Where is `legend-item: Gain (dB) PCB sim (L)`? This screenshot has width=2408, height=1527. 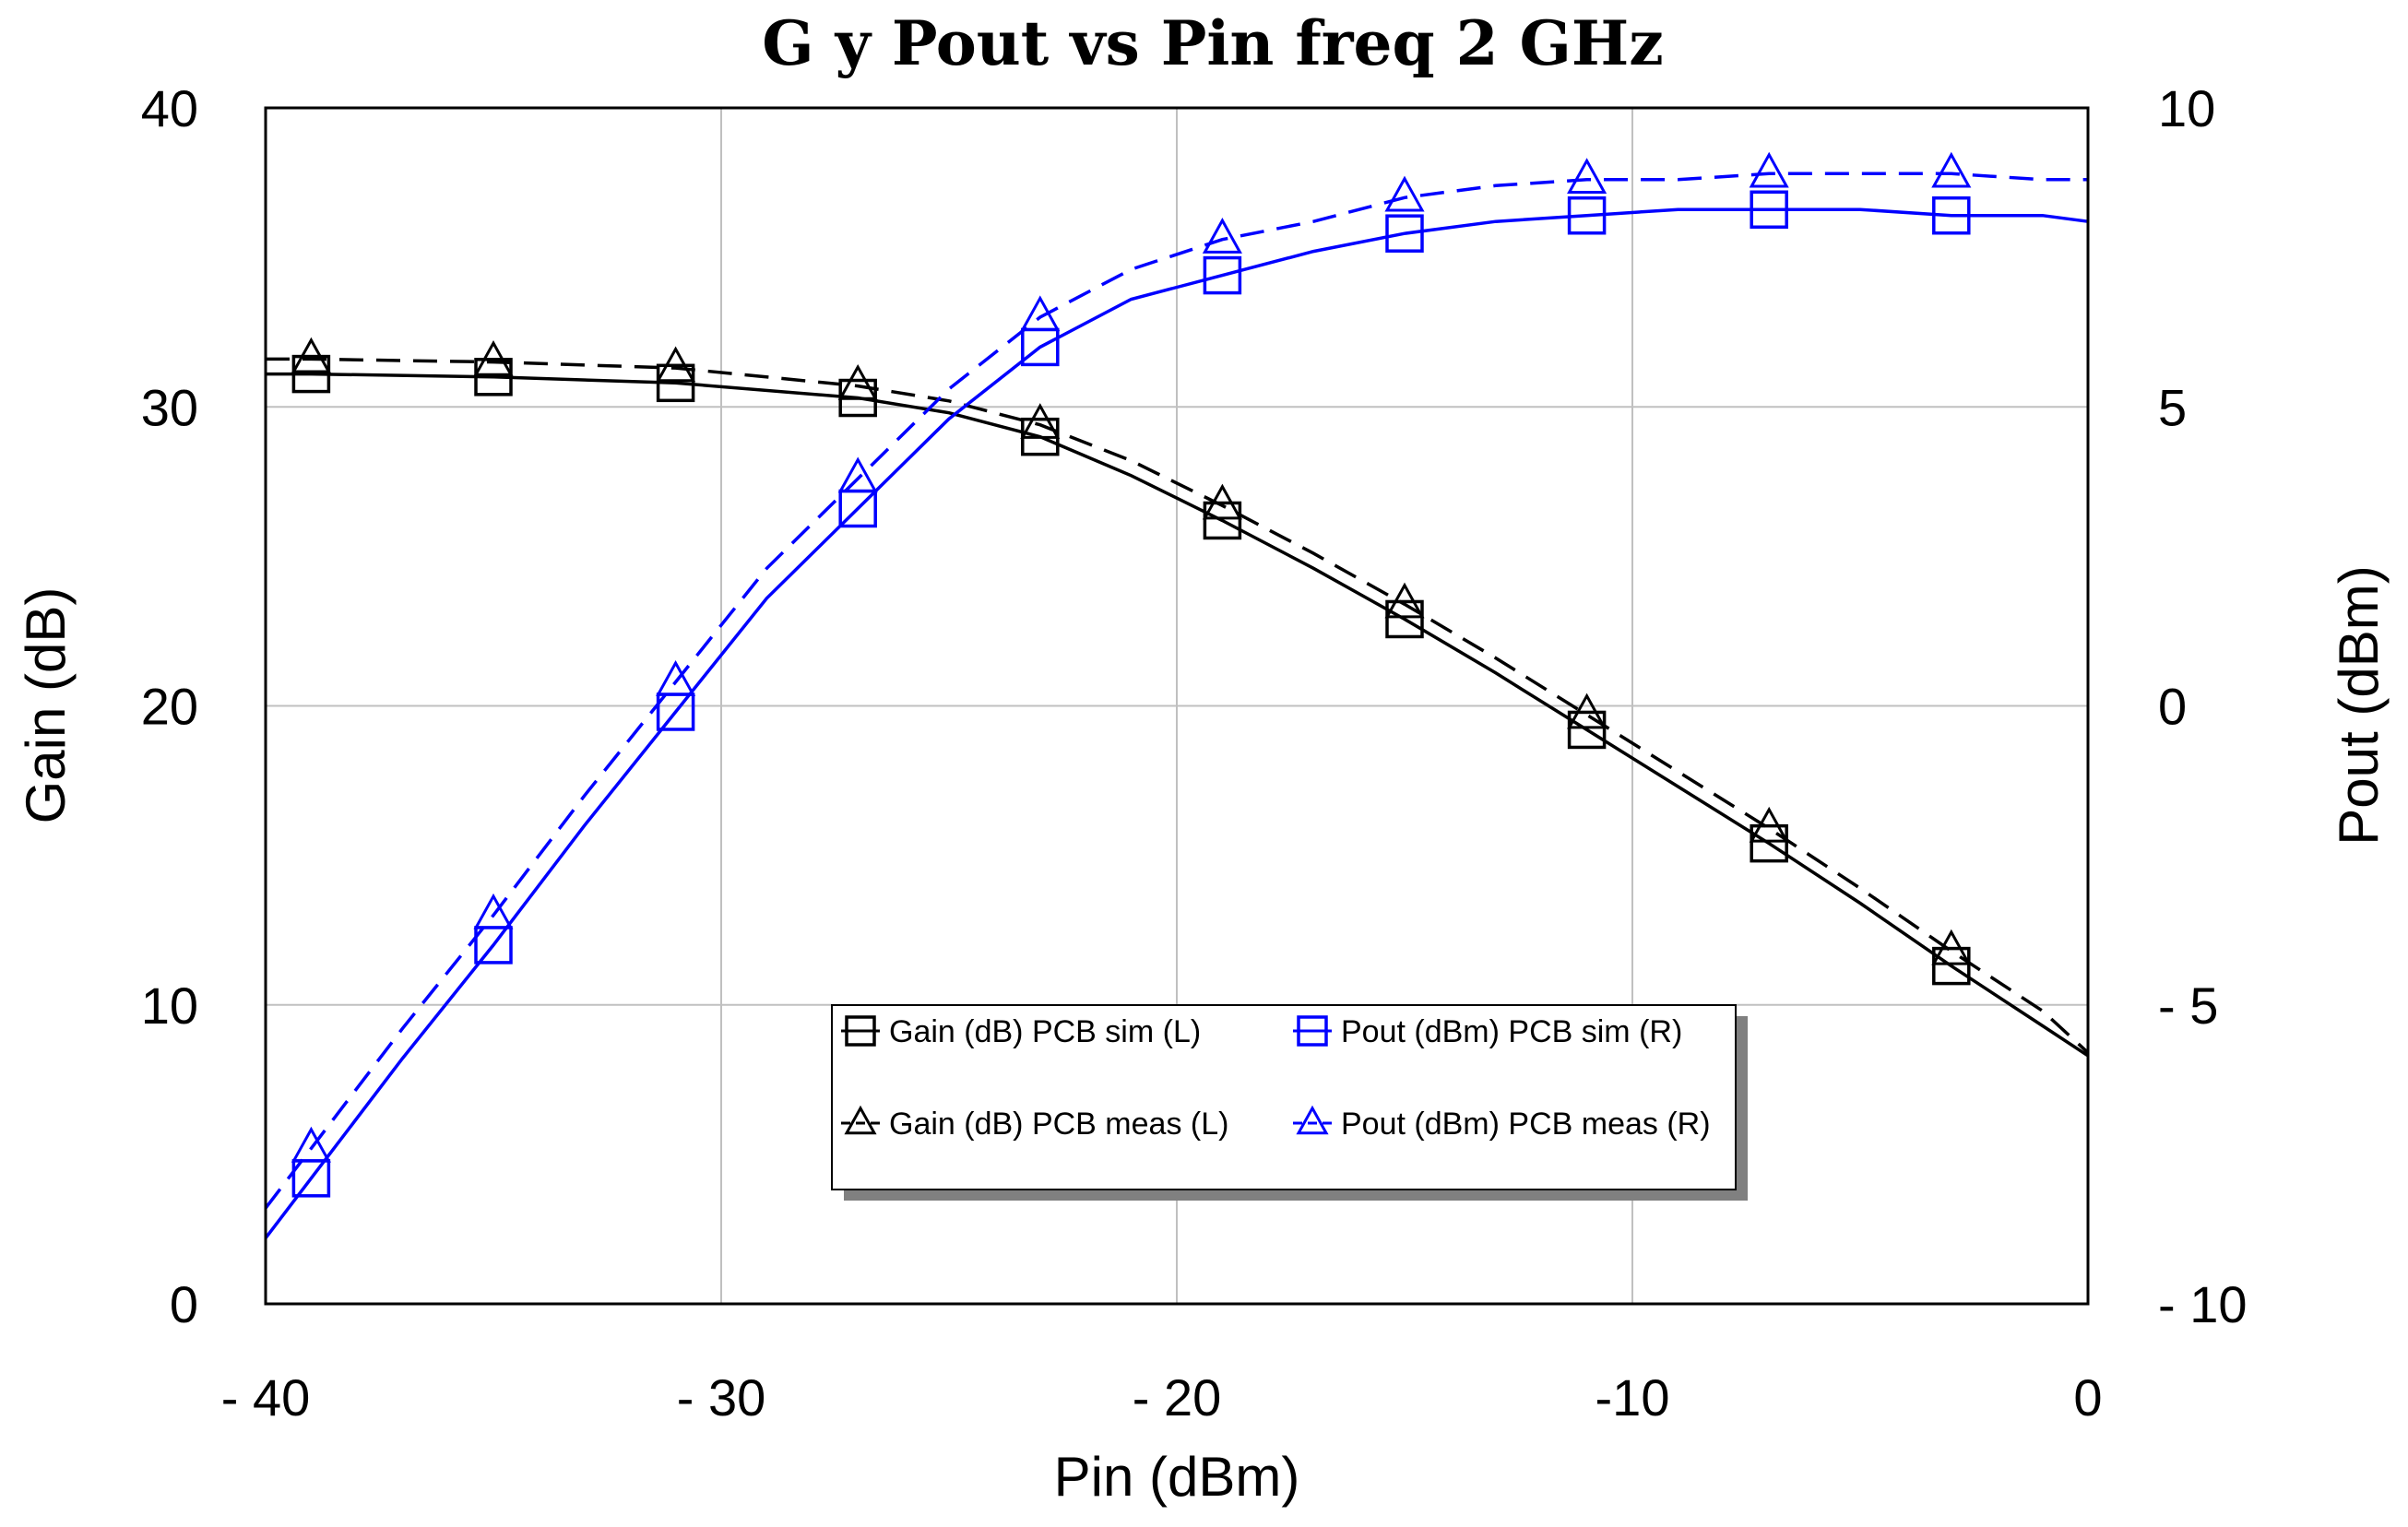 legend-item: Gain (dB) PCB sim (L) is located at coordinates (1021, 1032).